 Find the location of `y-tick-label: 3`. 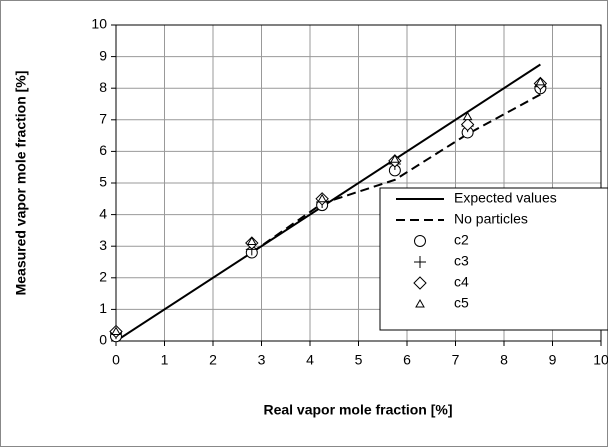

y-tick-label: 3 is located at coordinates (103, 245).